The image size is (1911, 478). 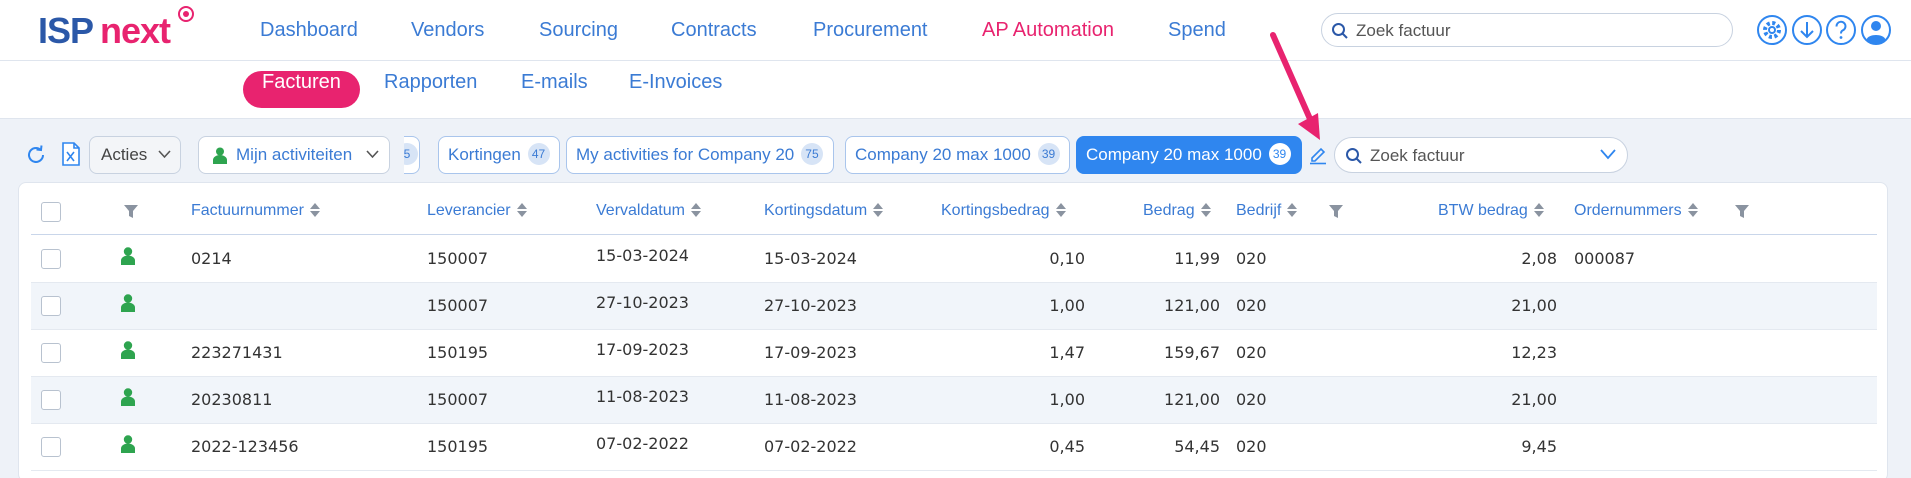 I want to click on download-icon, so click(x=1807, y=30).